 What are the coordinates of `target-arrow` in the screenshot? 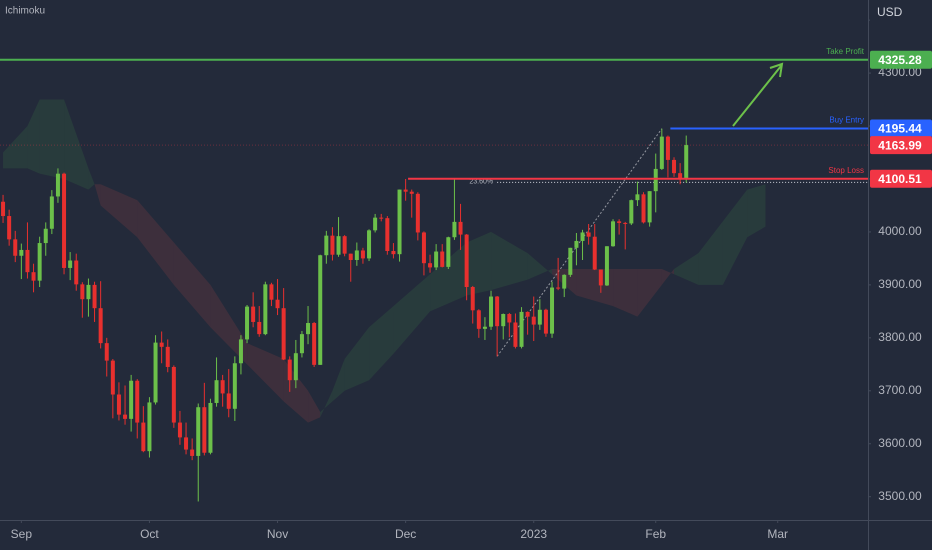 It's located at (758, 94).